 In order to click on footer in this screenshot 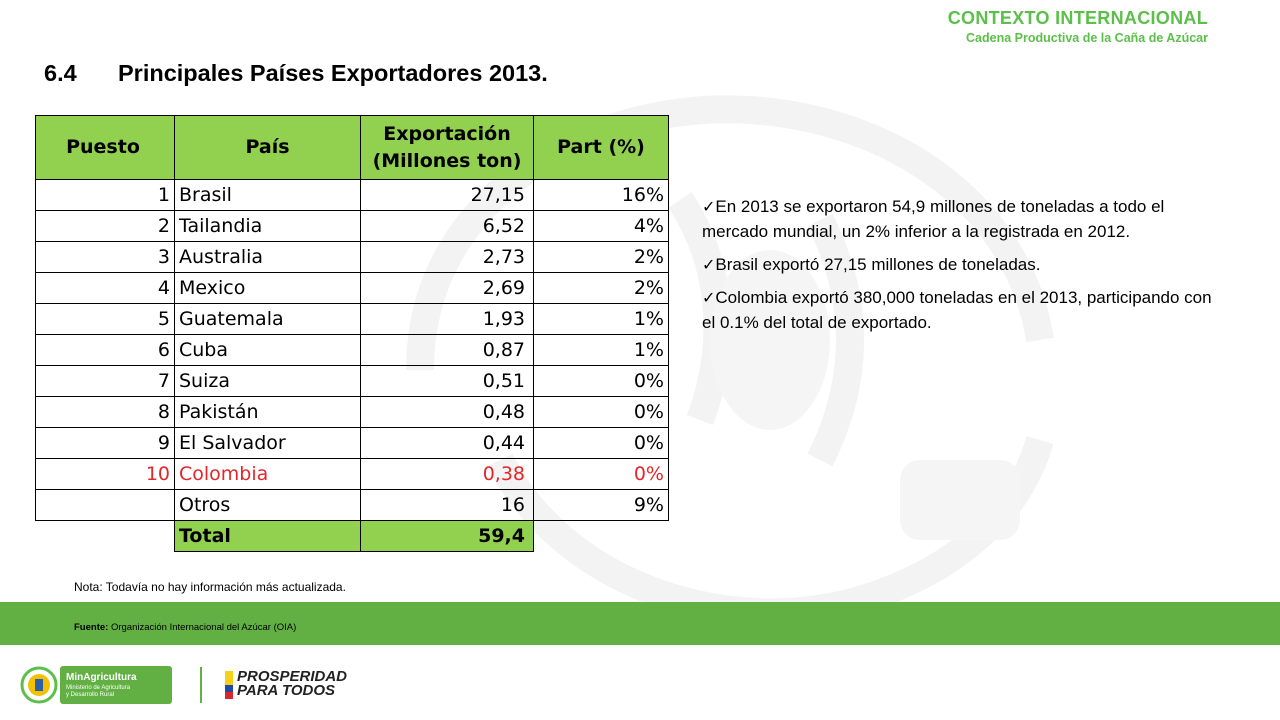, I will do `click(640, 682)`.